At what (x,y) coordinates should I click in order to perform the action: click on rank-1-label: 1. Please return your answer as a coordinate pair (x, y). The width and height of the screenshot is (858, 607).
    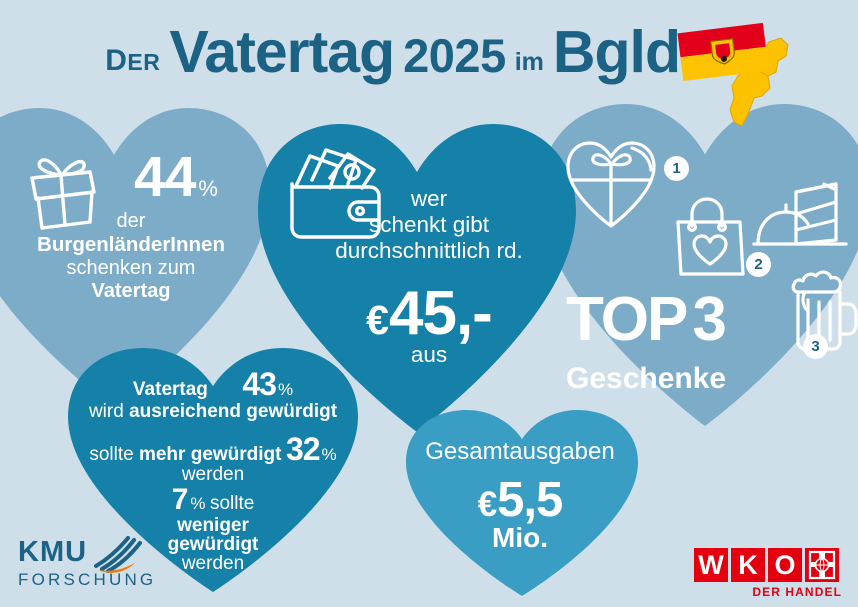
    Looking at the image, I should click on (676, 168).